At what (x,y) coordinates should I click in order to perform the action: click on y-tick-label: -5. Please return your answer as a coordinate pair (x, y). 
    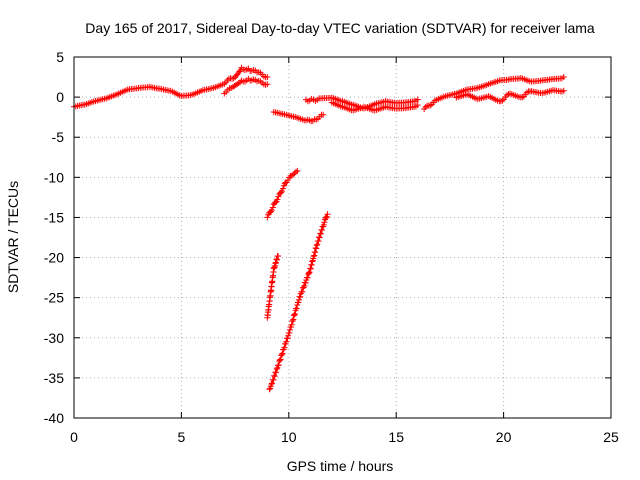
    Looking at the image, I should click on (58, 137).